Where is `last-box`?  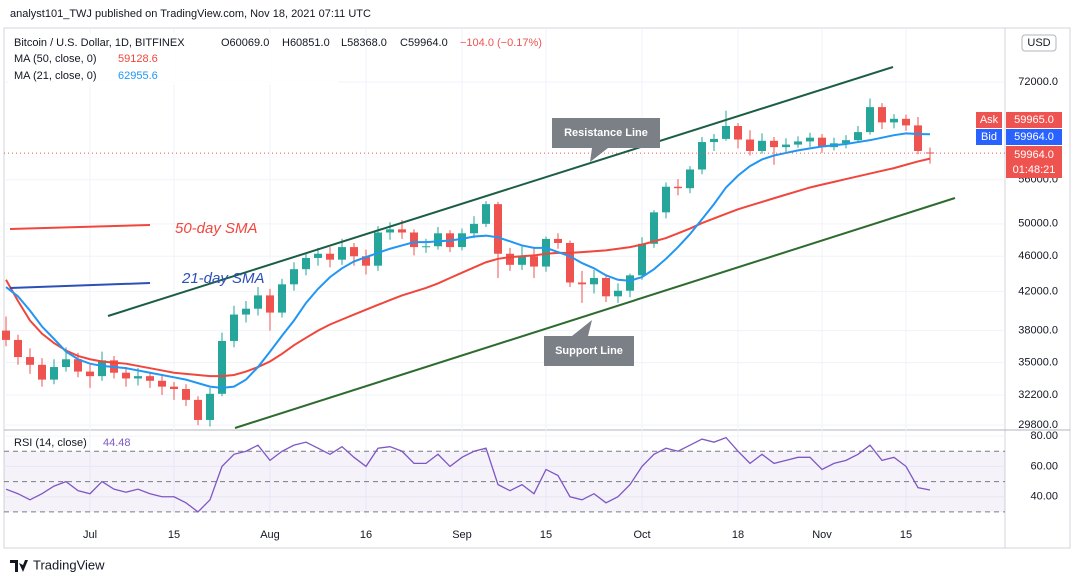 last-box is located at coordinates (1034, 162).